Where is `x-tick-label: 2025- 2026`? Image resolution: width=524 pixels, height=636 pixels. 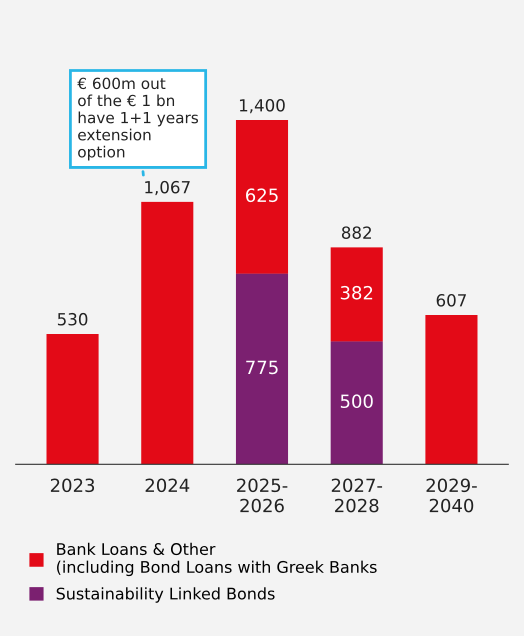 x-tick-label: 2025- 2026 is located at coordinates (262, 495).